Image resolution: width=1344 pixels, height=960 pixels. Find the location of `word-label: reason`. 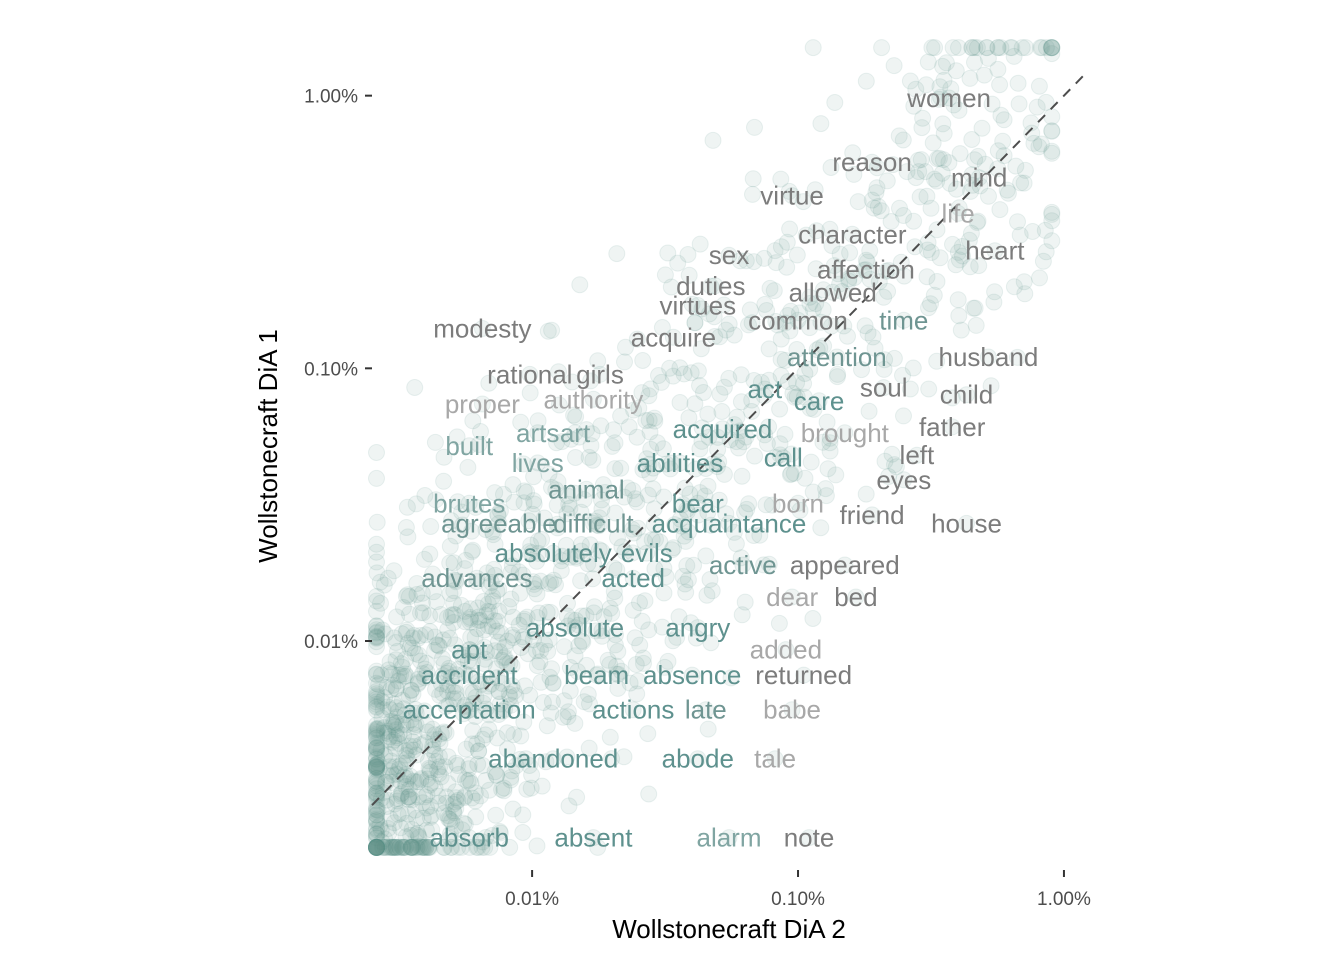

word-label: reason is located at coordinates (872, 162).